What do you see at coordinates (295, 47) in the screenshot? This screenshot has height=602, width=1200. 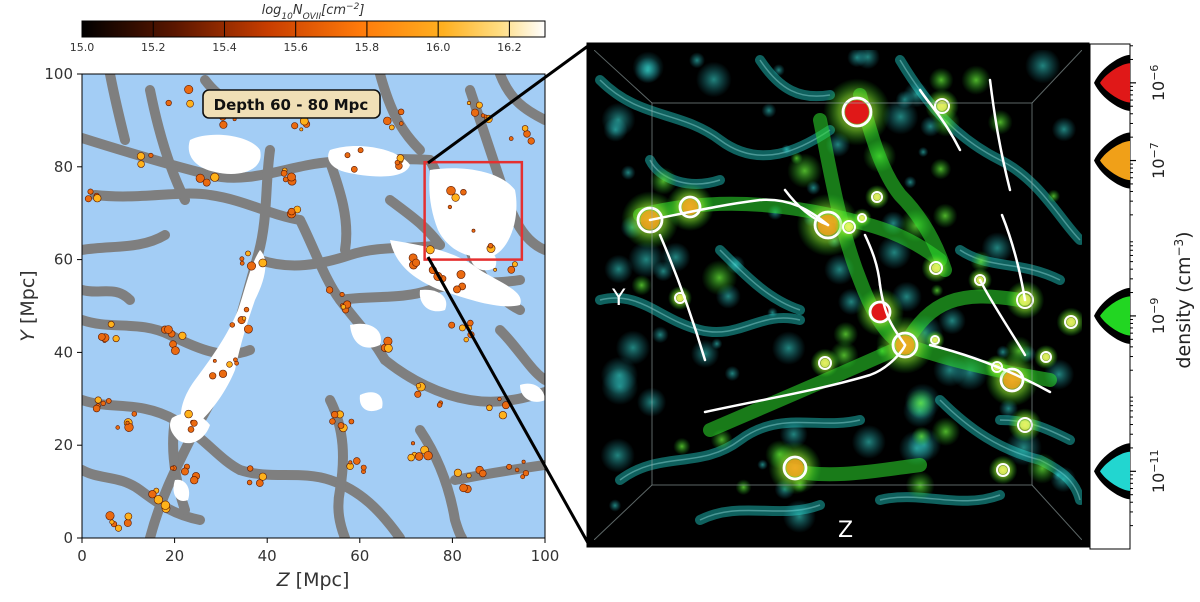 I see `colorbar-tick-label: 15.6` at bounding box center [295, 47].